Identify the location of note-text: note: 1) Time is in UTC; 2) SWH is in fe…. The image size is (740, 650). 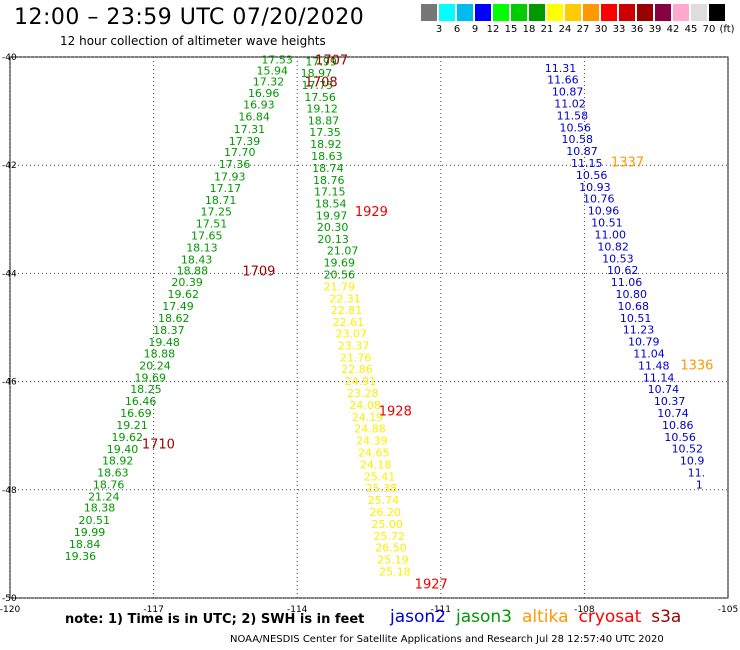
(215, 619).